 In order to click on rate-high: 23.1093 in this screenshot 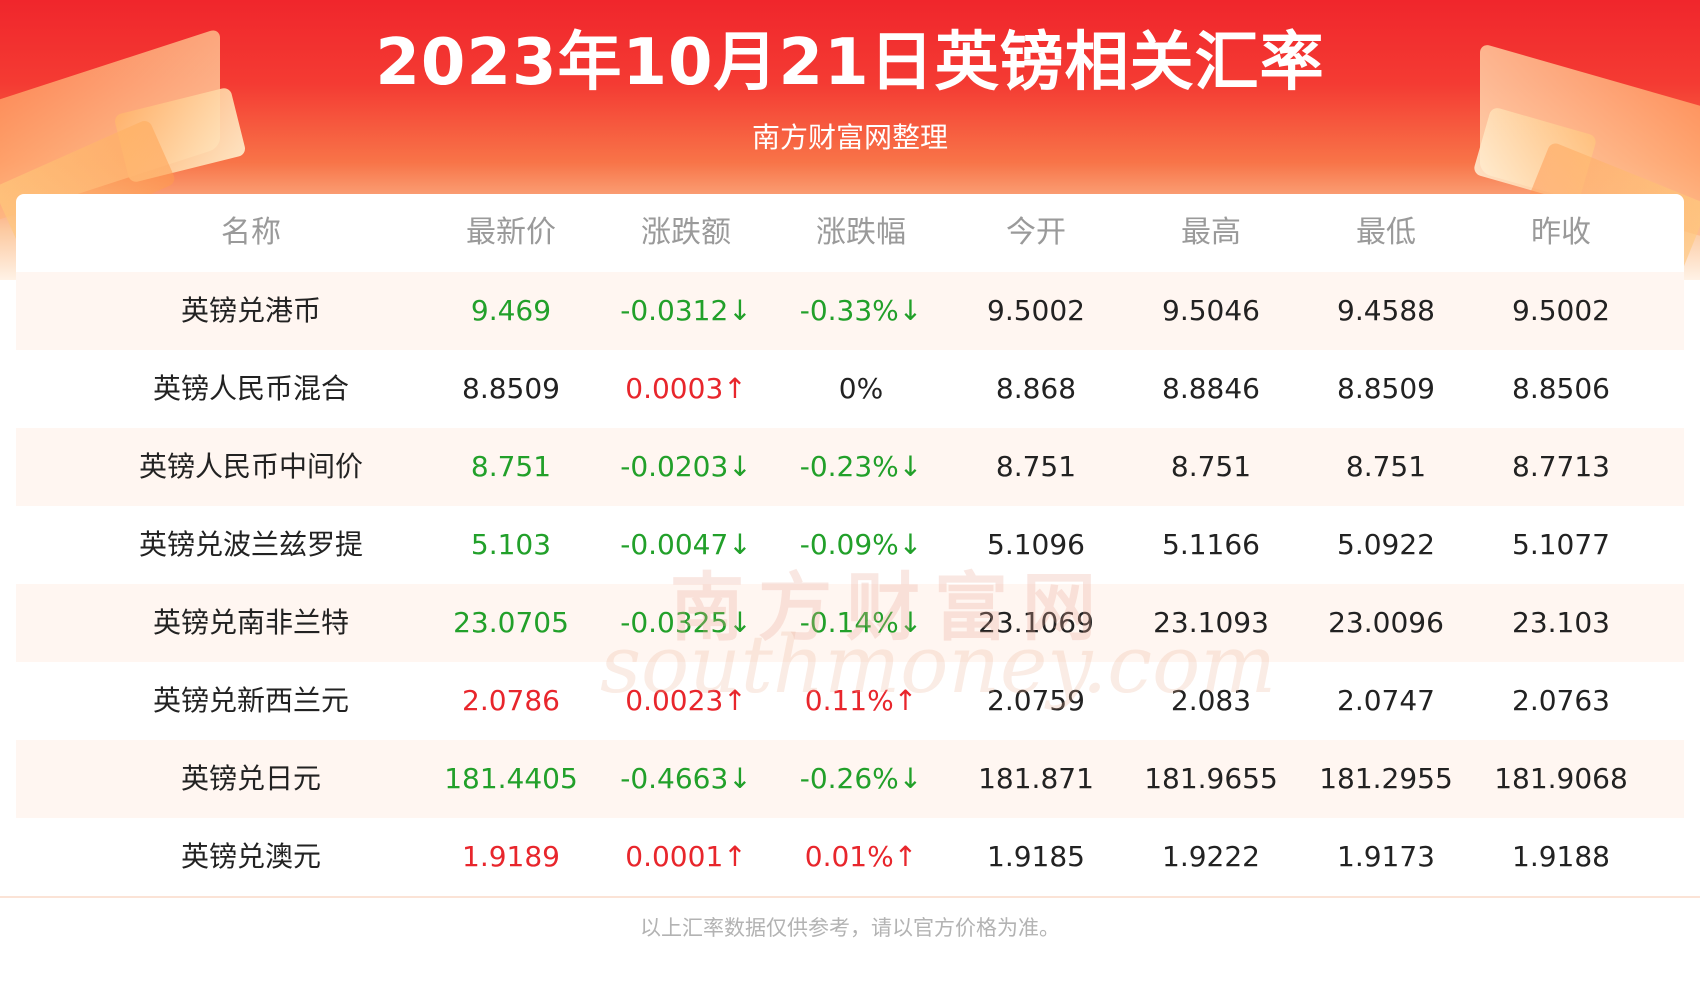, I will do `click(1211, 622)`.